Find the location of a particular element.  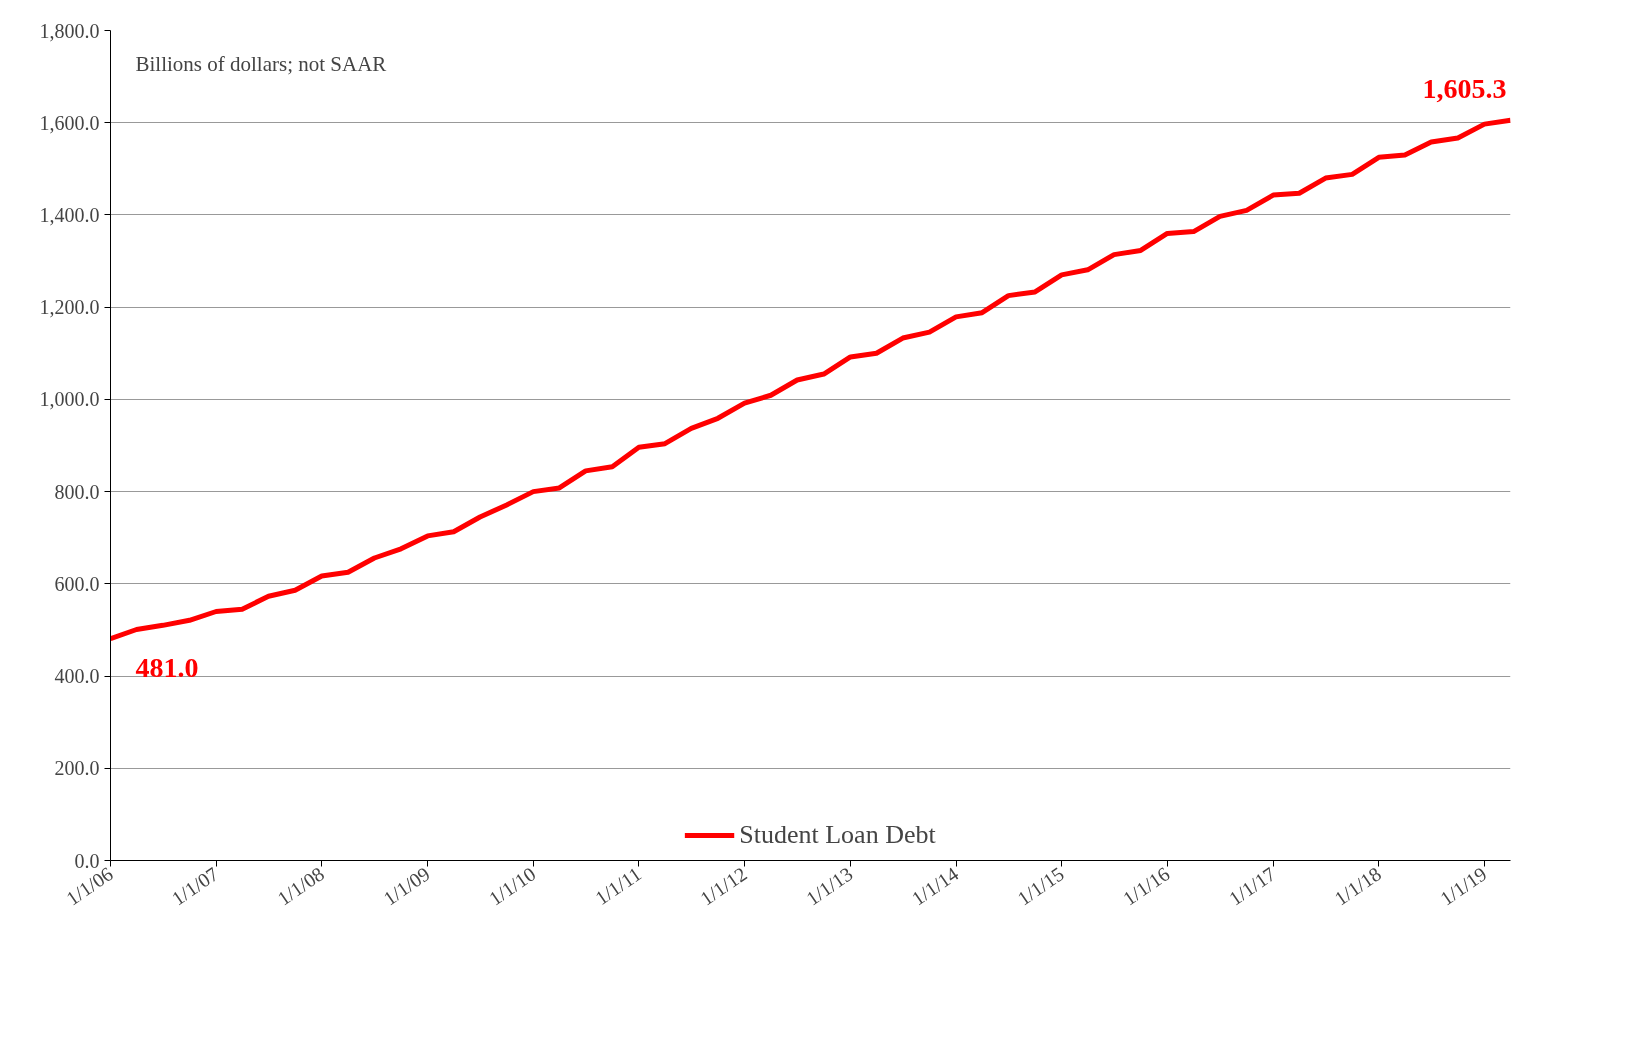

y-tick-label: 800.0 is located at coordinates (77, 491).